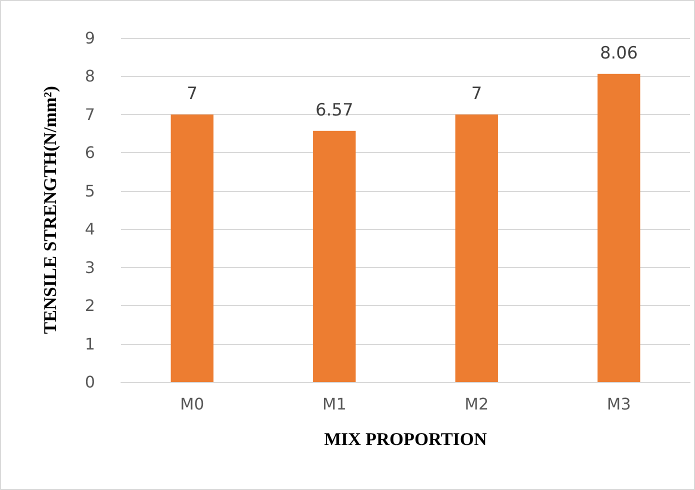 This screenshot has width=695, height=490. I want to click on y-tick-label: 9, so click(89, 38).